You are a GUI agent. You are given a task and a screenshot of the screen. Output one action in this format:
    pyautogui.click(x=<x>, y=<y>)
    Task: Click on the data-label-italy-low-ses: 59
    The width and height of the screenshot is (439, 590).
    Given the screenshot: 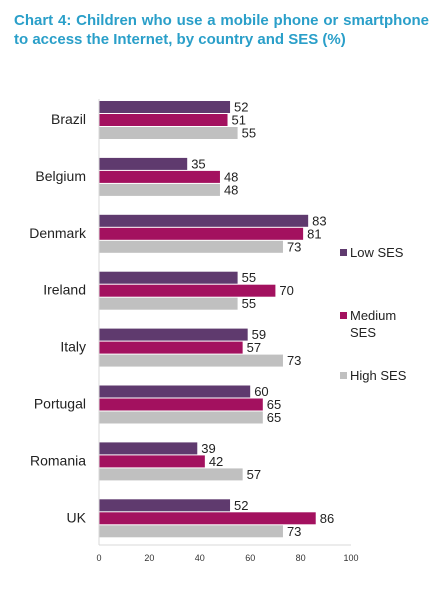 What is the action you would take?
    pyautogui.click(x=259, y=334)
    